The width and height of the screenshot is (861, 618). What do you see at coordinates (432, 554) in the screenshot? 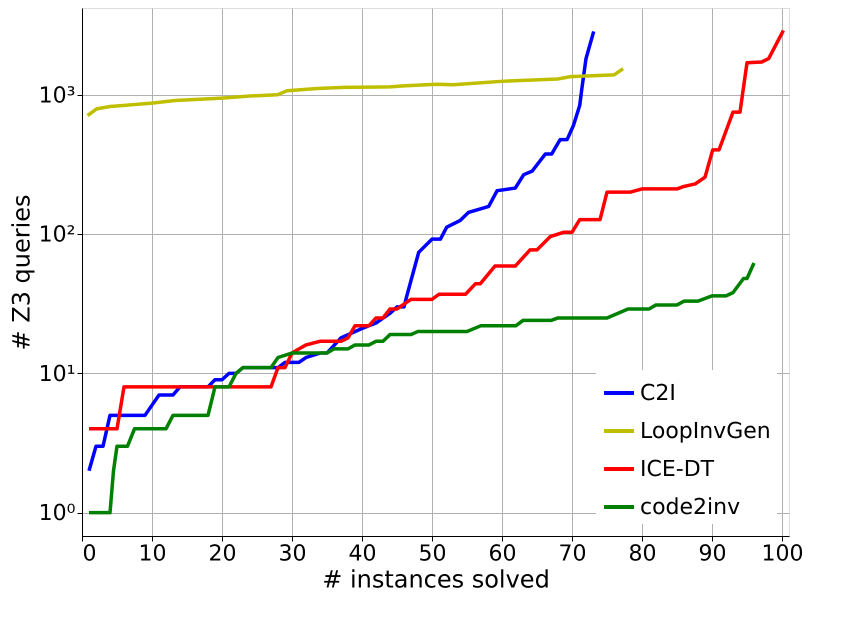
I see `x-tick-label: 50` at bounding box center [432, 554].